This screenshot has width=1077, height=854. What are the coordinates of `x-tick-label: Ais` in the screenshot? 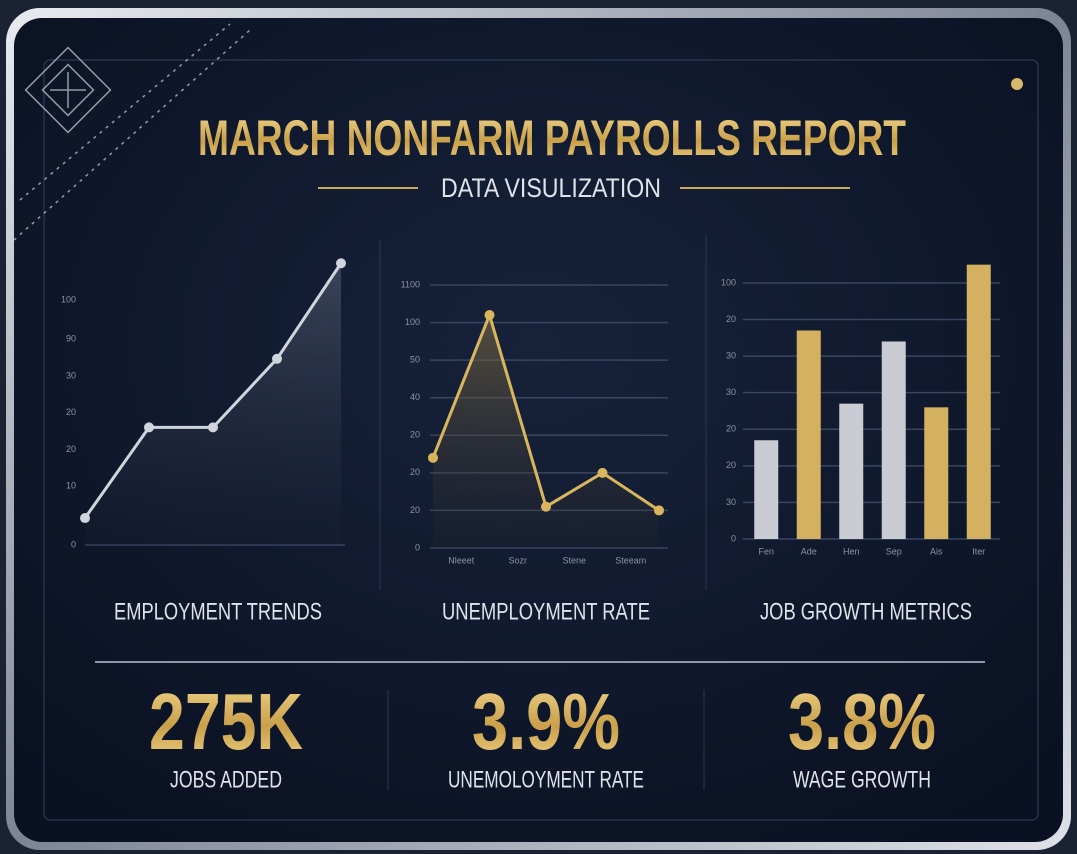 It's located at (936, 551).